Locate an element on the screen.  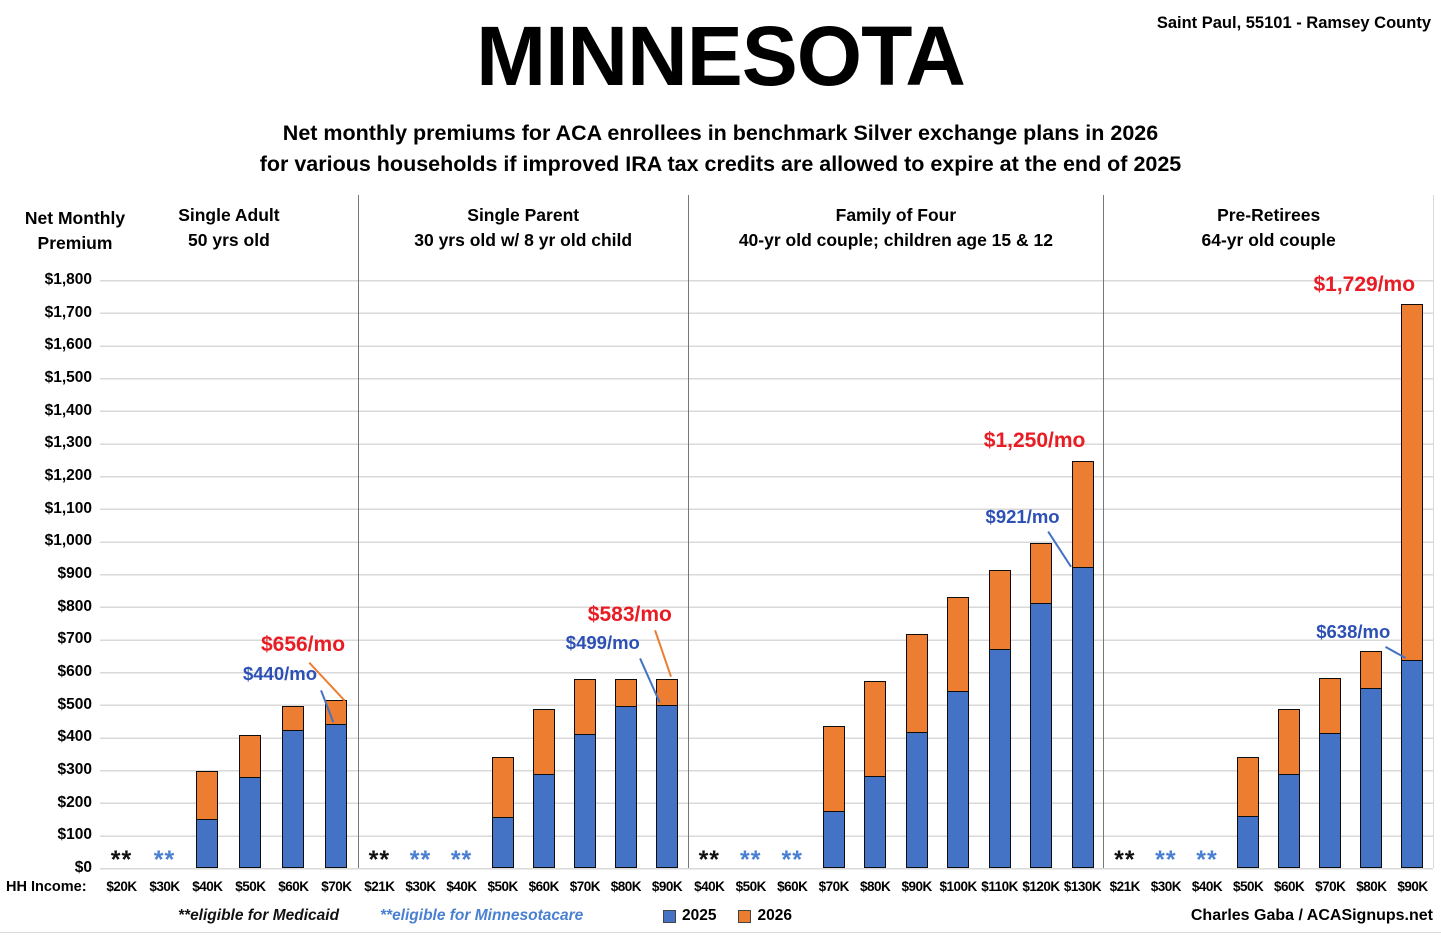
bar-column: ** $30K is located at coordinates (1165, 544).